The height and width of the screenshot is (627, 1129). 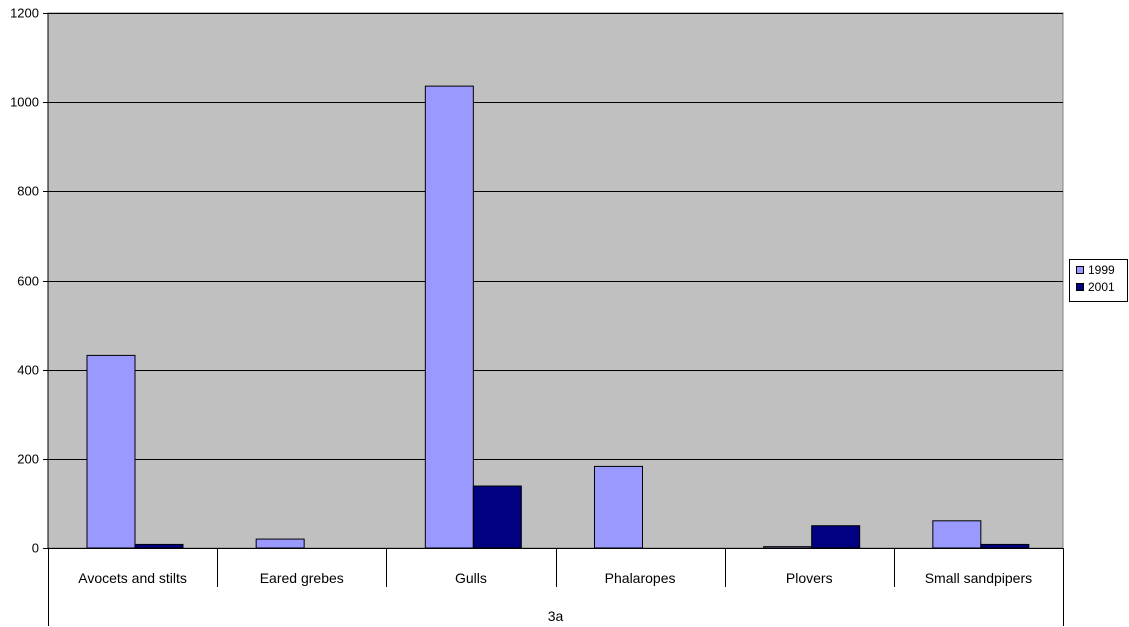 What do you see at coordinates (809, 578) in the screenshot?
I see `category-label: Plovers` at bounding box center [809, 578].